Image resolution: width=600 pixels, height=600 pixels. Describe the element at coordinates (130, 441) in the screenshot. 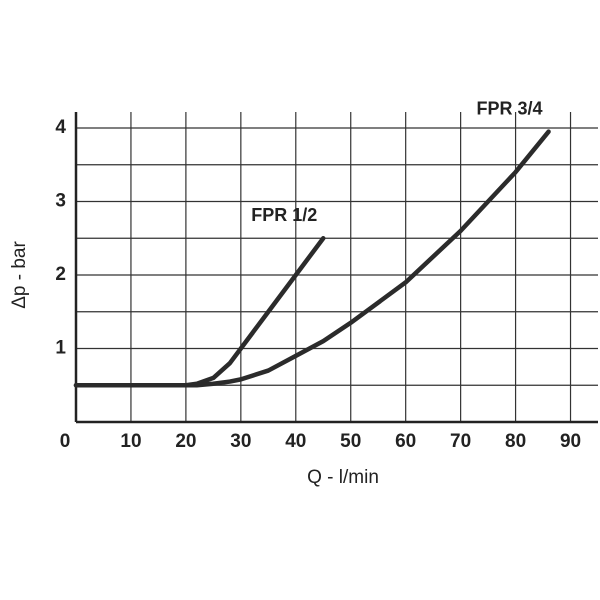

I see `x-tick-label: 10` at that location.